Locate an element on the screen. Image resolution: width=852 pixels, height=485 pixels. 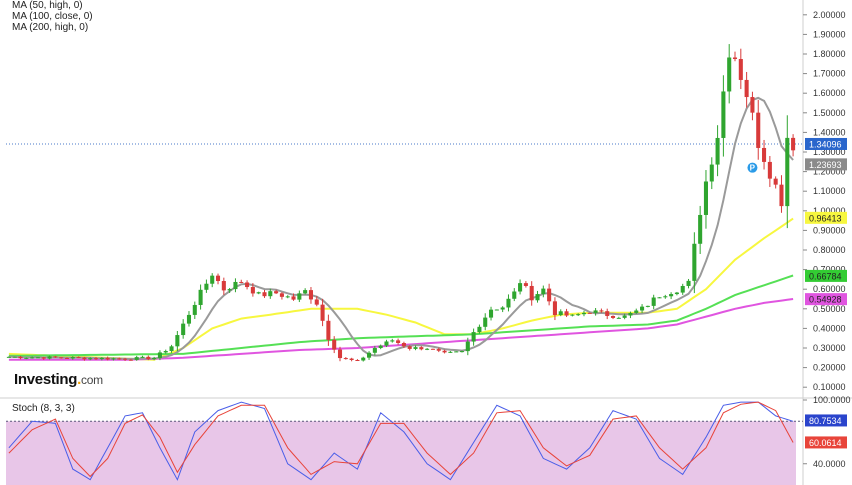
stoch-tick-label: 40.0000 is located at coordinates (829, 464).